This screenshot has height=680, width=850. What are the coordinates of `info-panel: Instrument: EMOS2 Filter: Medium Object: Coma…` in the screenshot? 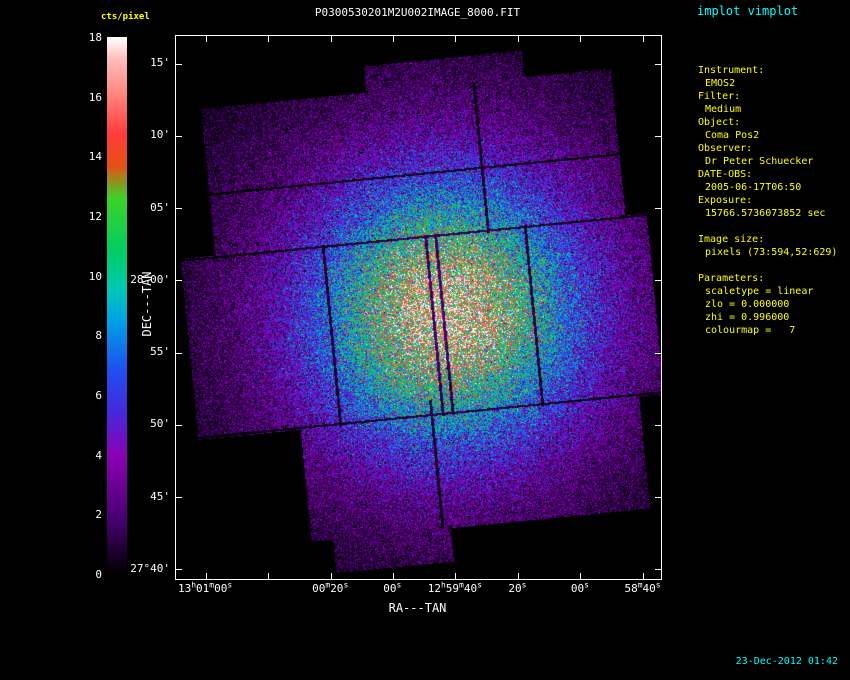 It's located at (773, 200).